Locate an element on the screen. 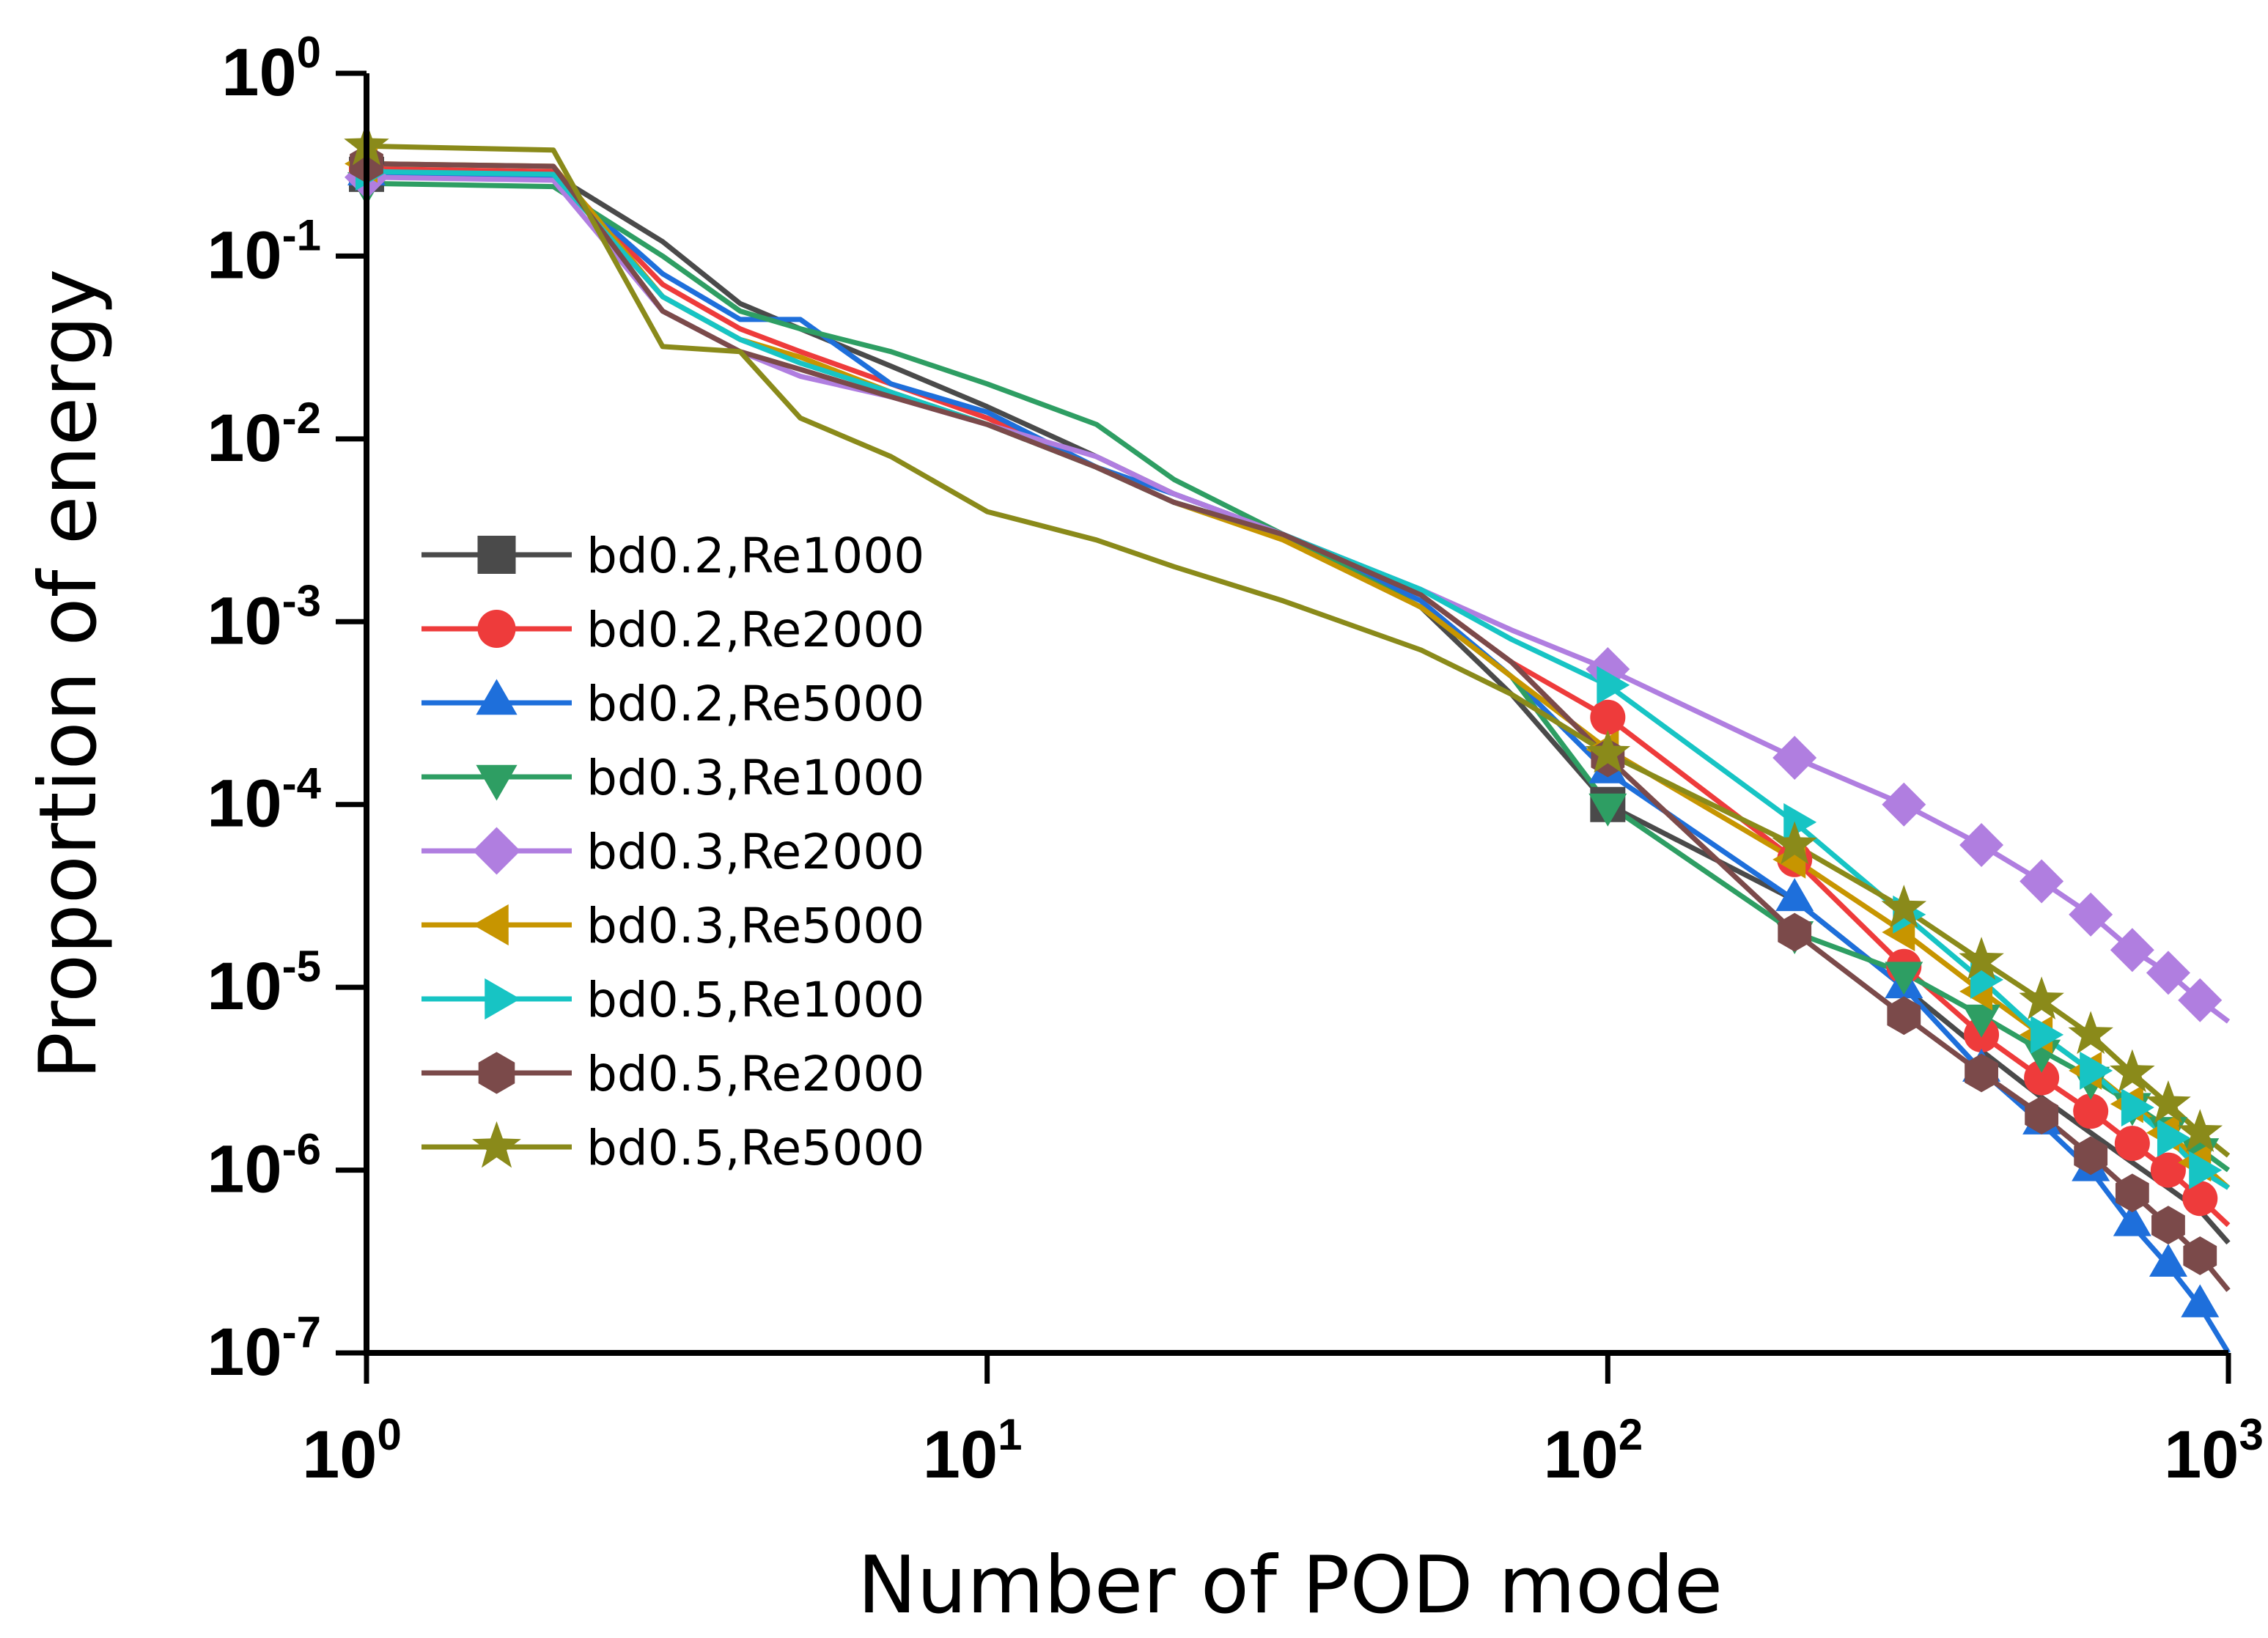 The height and width of the screenshot is (1638, 2268). y-tick-label-5: 10⁻⁵ is located at coordinates (264, 983).